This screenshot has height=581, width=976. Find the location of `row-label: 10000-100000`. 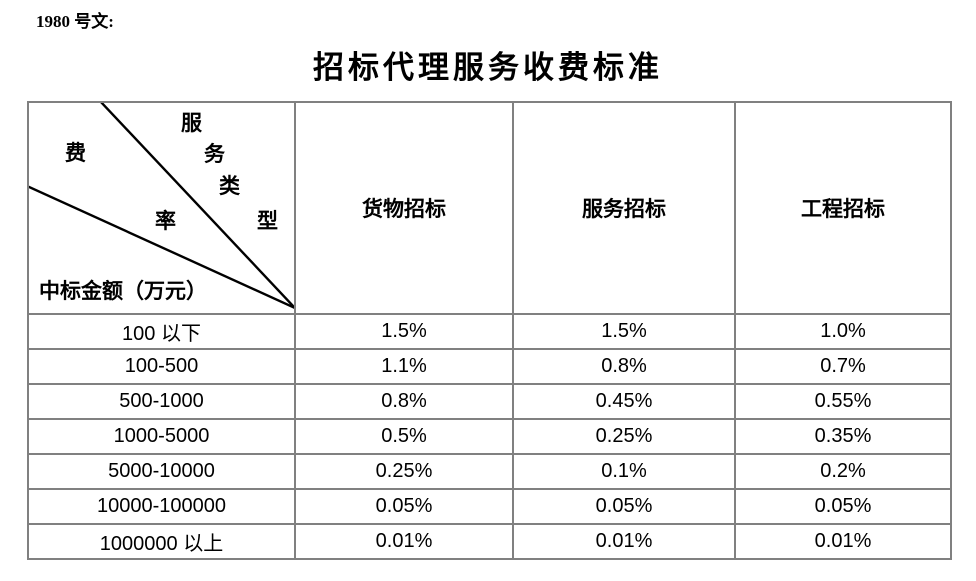

row-label: 10000-100000 is located at coordinates (162, 507).